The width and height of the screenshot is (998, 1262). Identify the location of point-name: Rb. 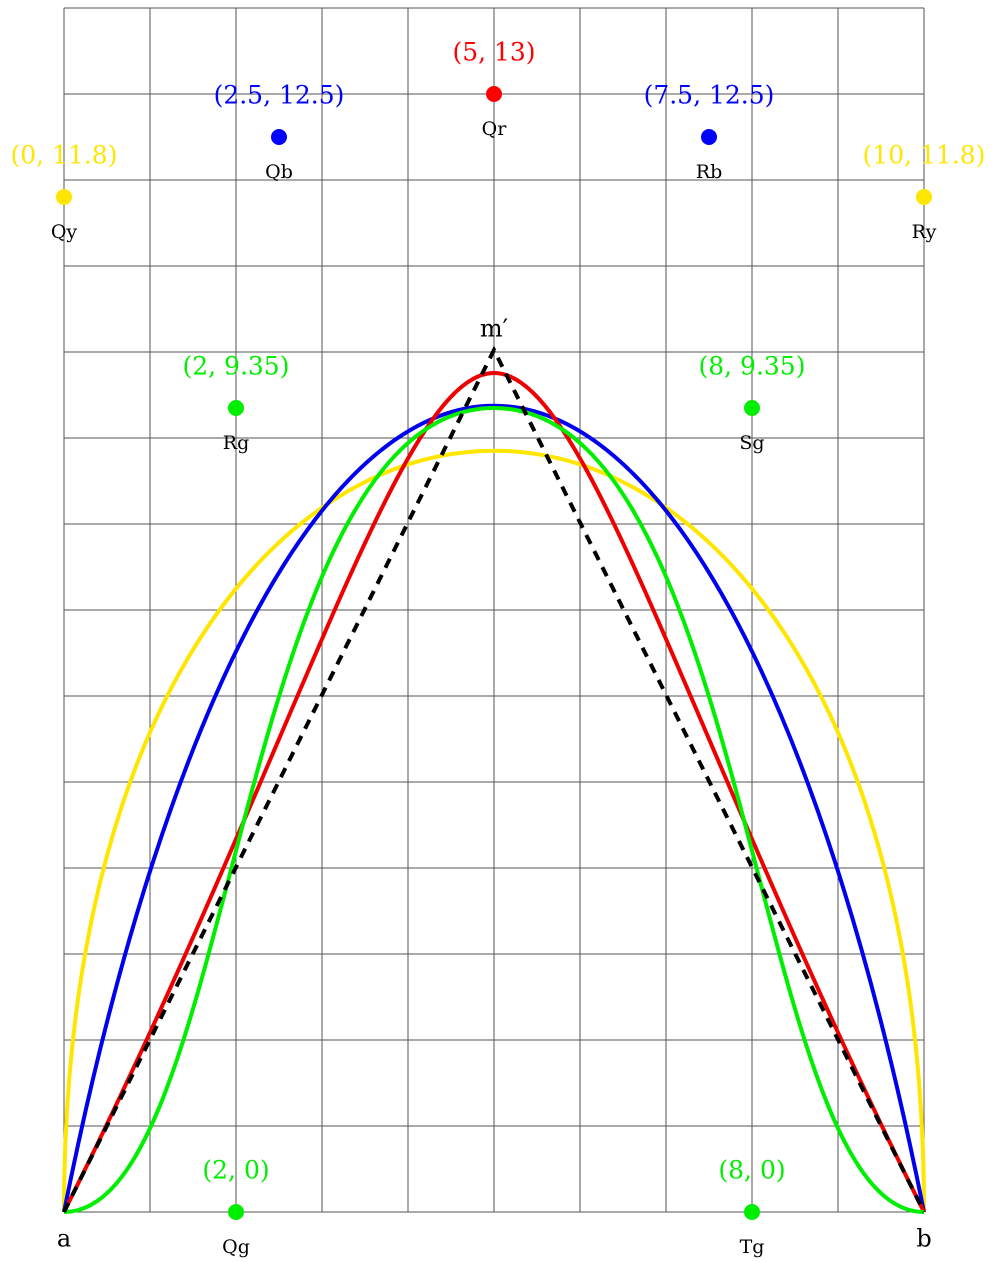
(709, 172).